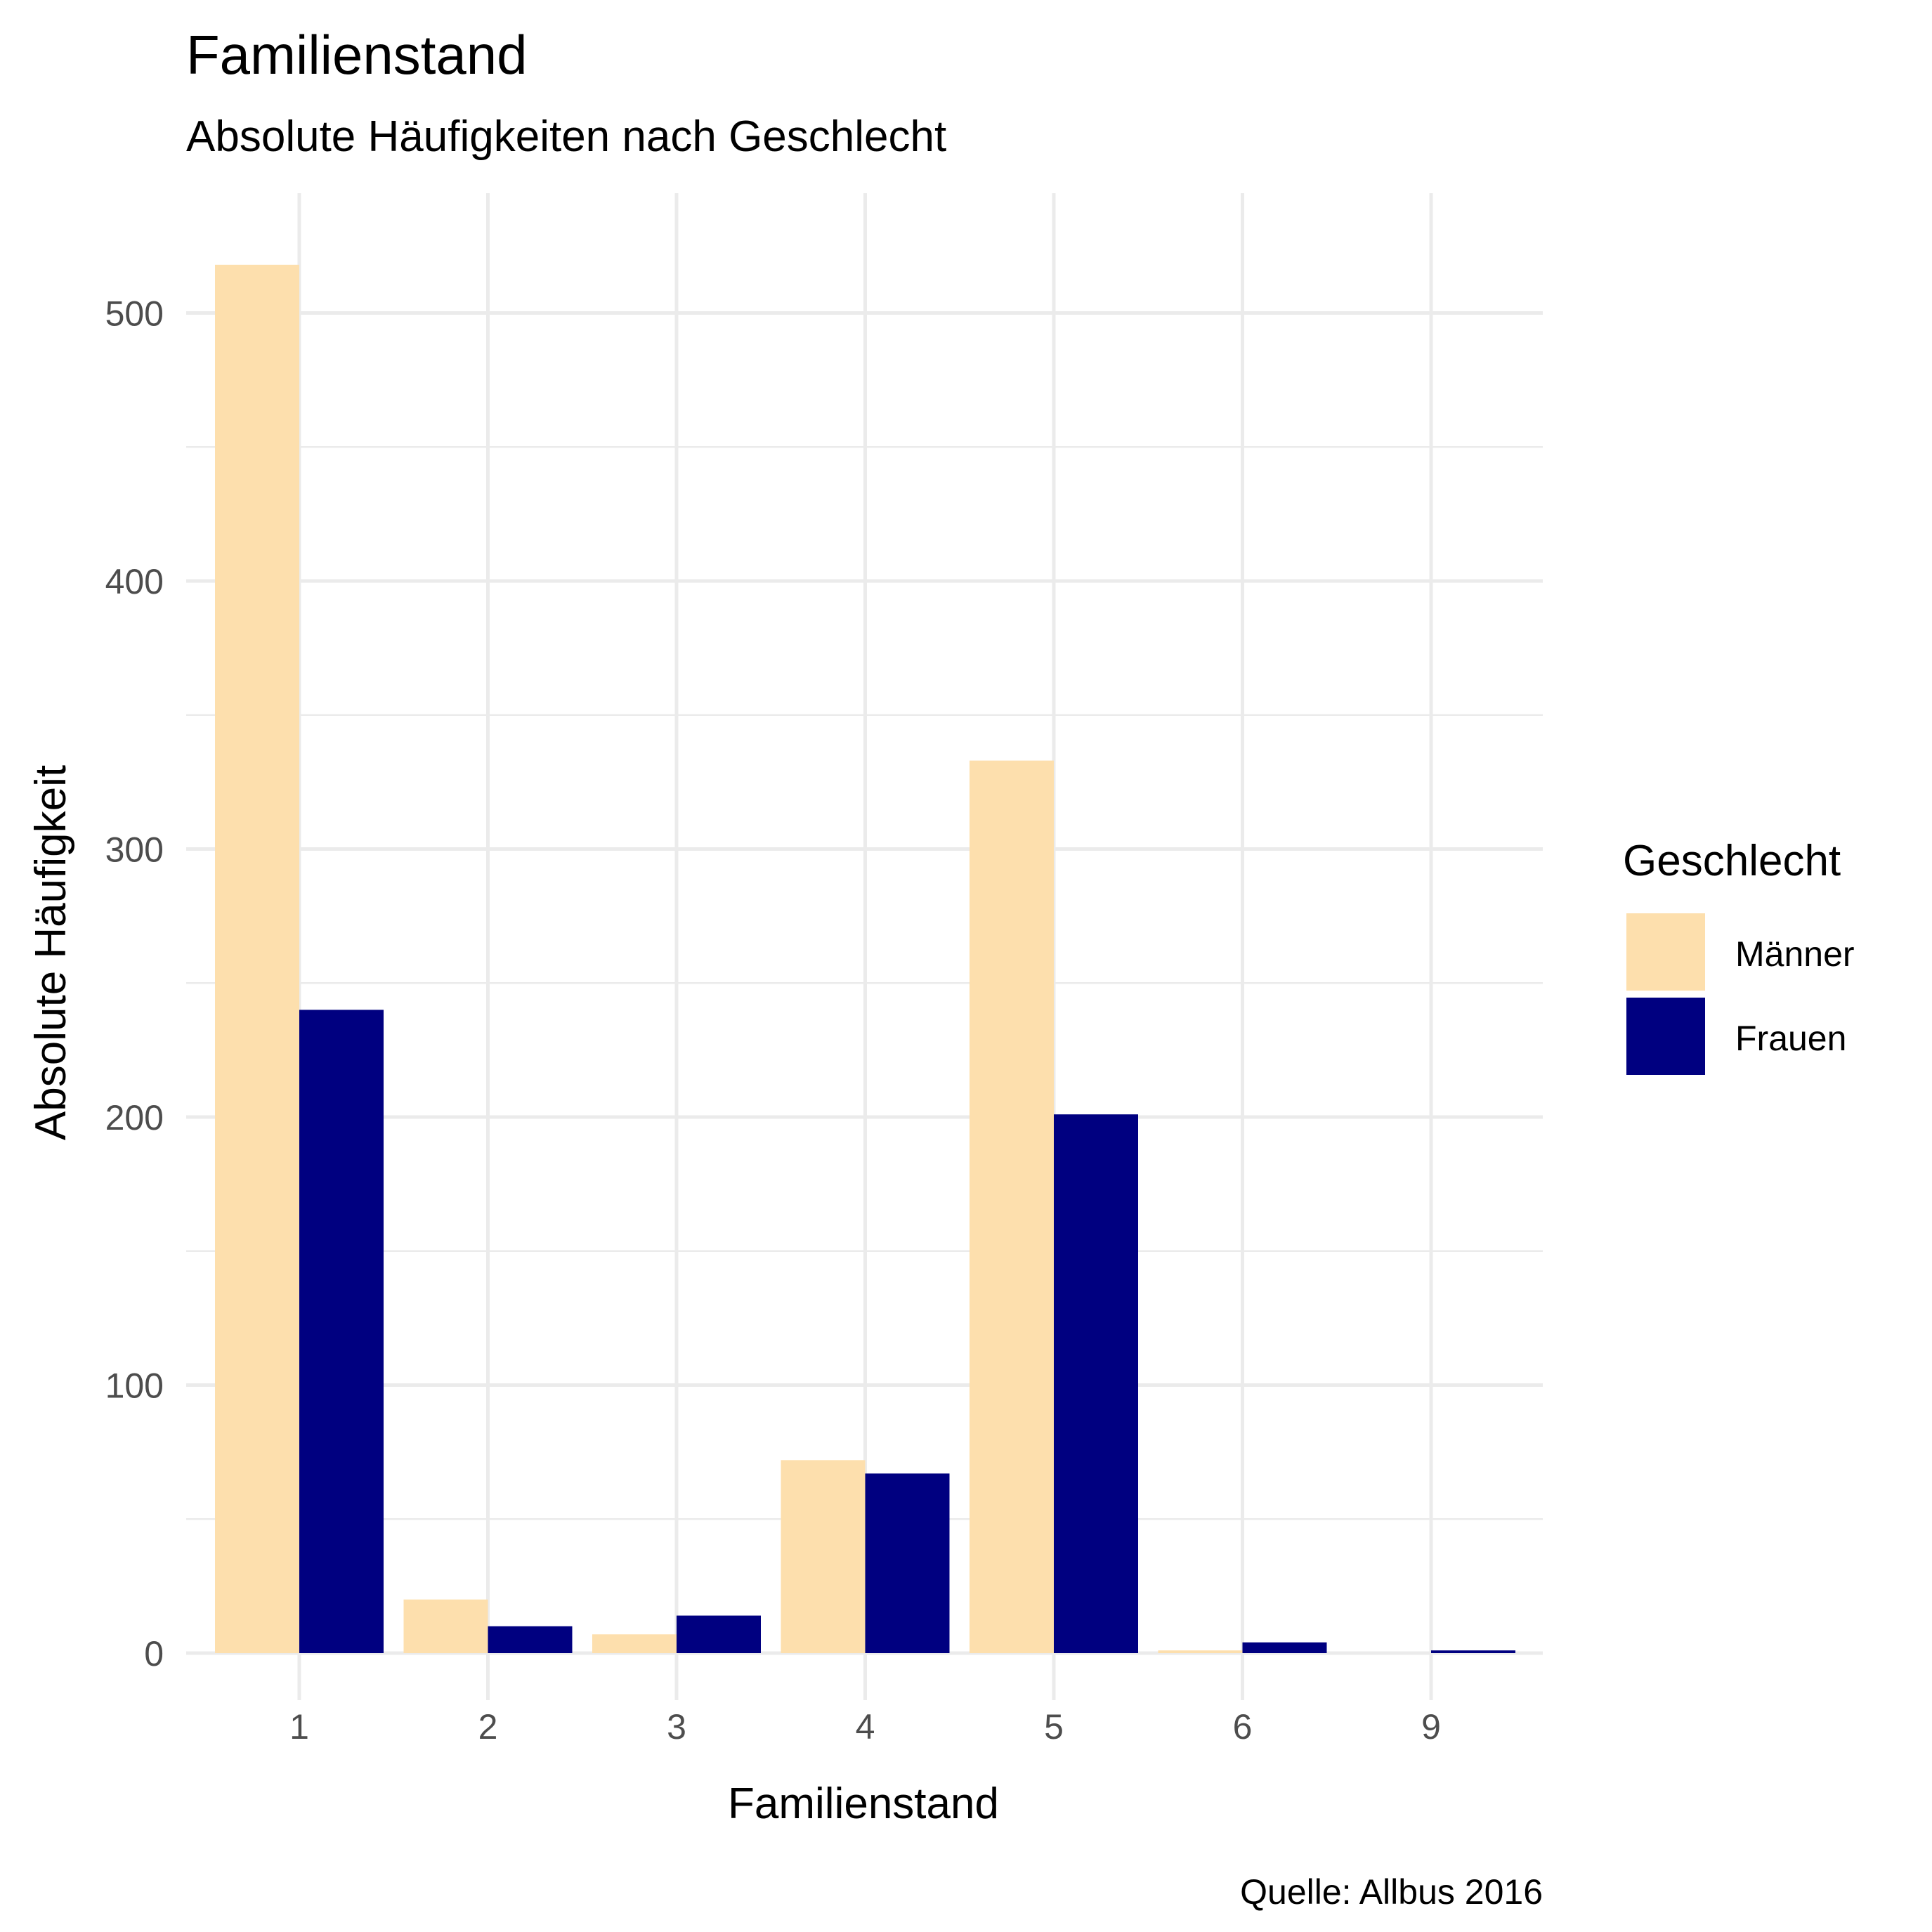 This screenshot has height=1932, width=1932. What do you see at coordinates (1431, 1727) in the screenshot?
I see `x-tick-label: 9` at bounding box center [1431, 1727].